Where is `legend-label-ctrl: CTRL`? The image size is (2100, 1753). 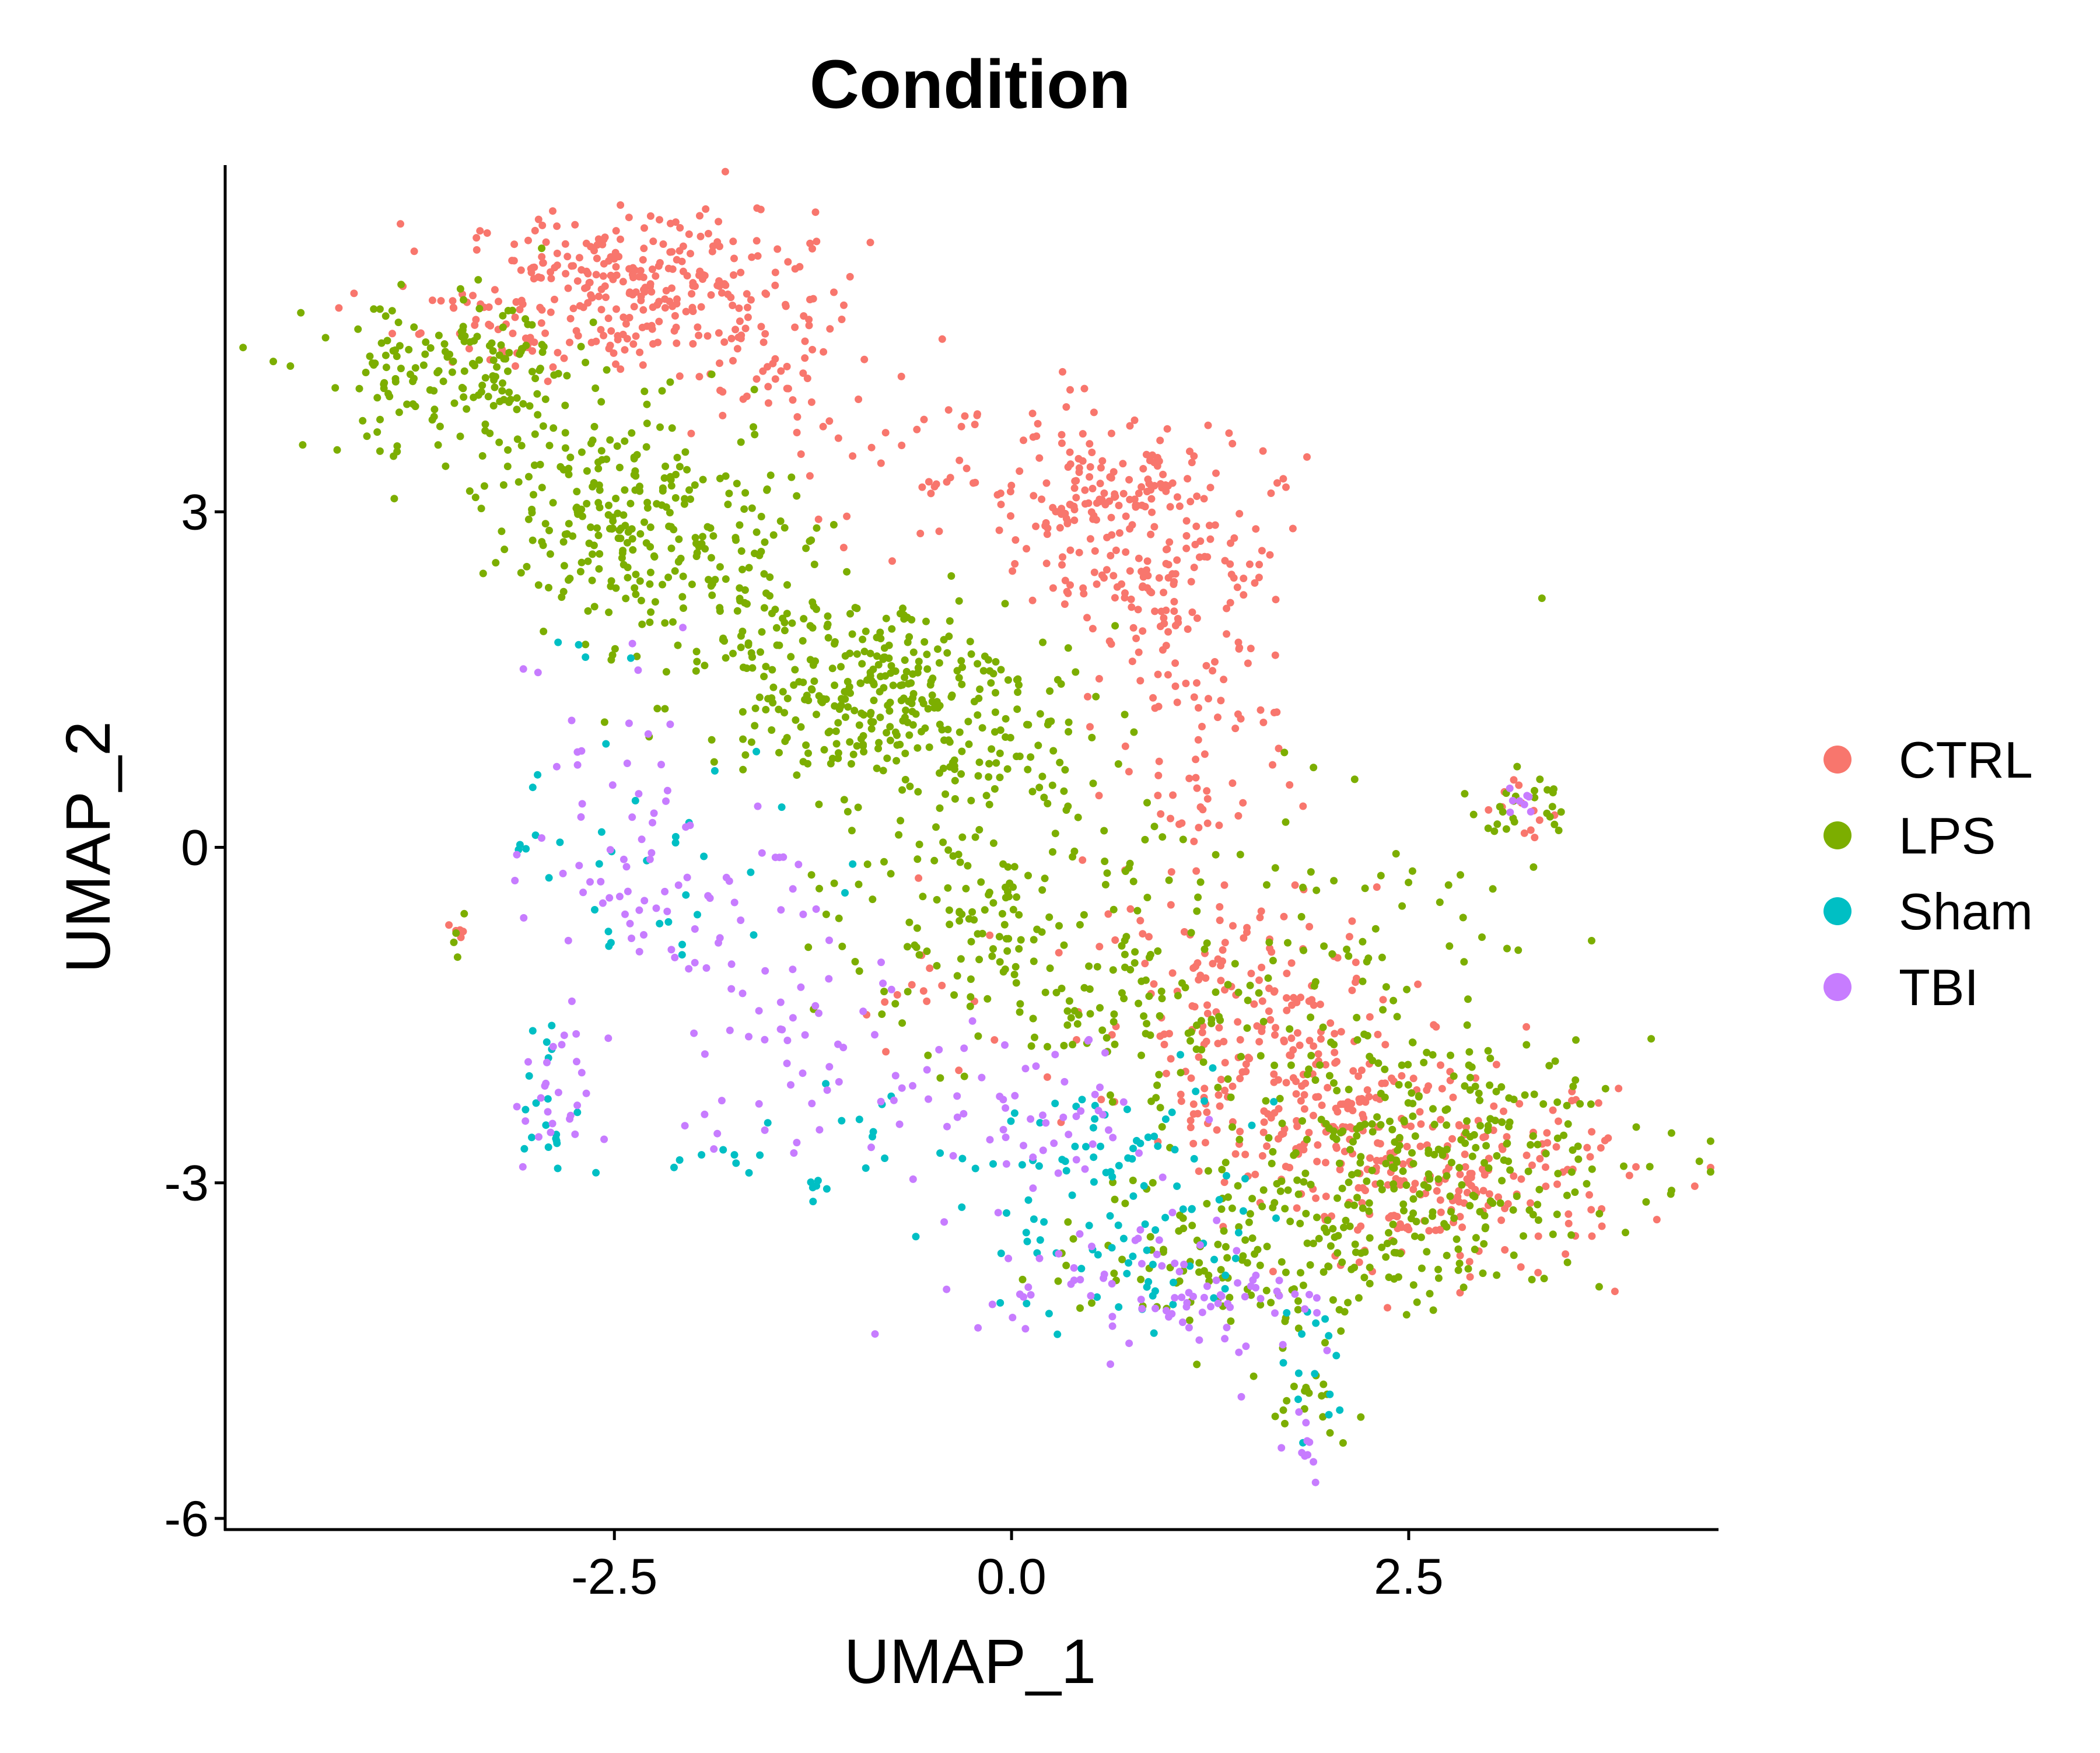
legend-label-ctrl: CTRL is located at coordinates (1966, 760).